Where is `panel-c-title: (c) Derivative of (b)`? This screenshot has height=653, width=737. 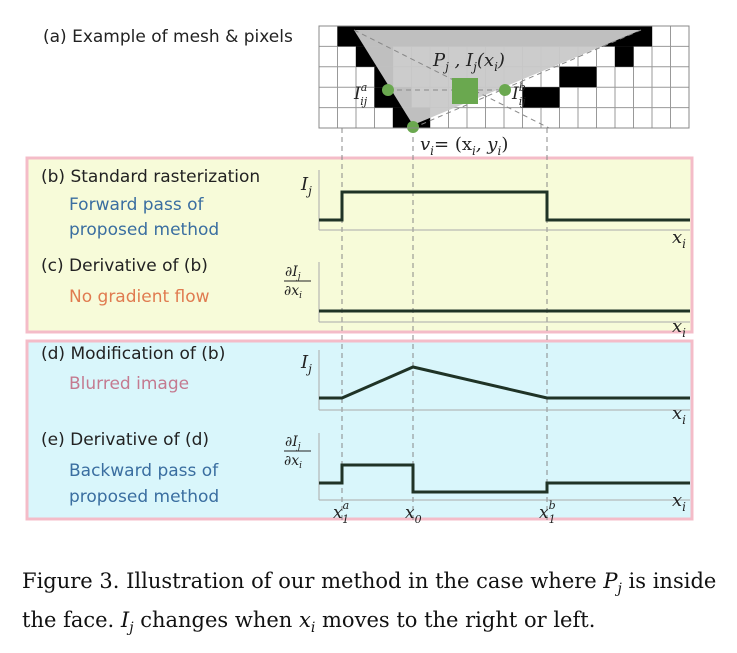
panel-c-title: (c) Derivative of (b) is located at coordinates (124, 266).